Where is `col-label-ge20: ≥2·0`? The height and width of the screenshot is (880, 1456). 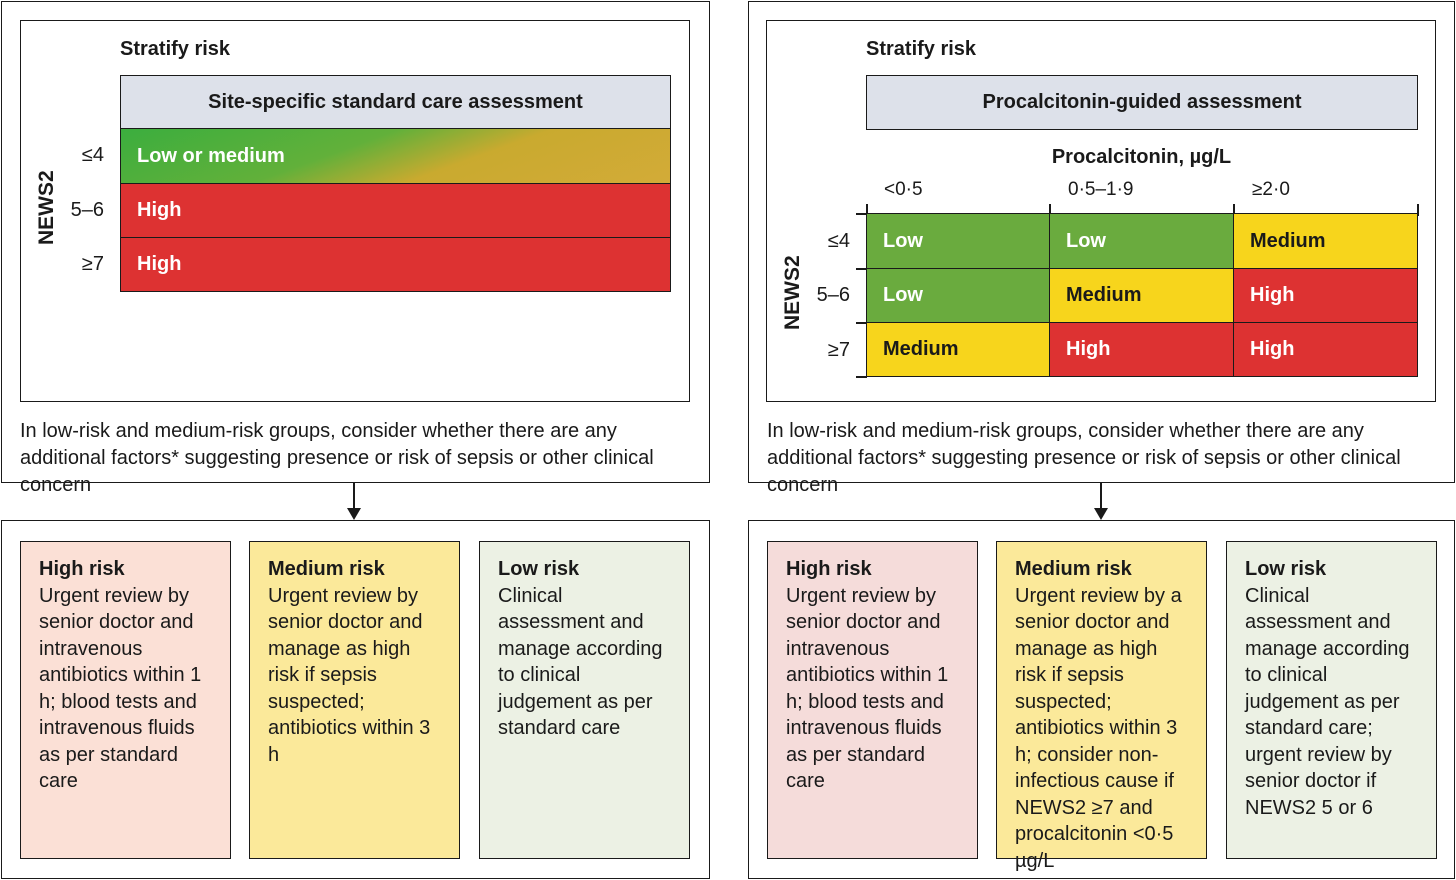
col-label-ge20: ≥2·0 is located at coordinates (1271, 189).